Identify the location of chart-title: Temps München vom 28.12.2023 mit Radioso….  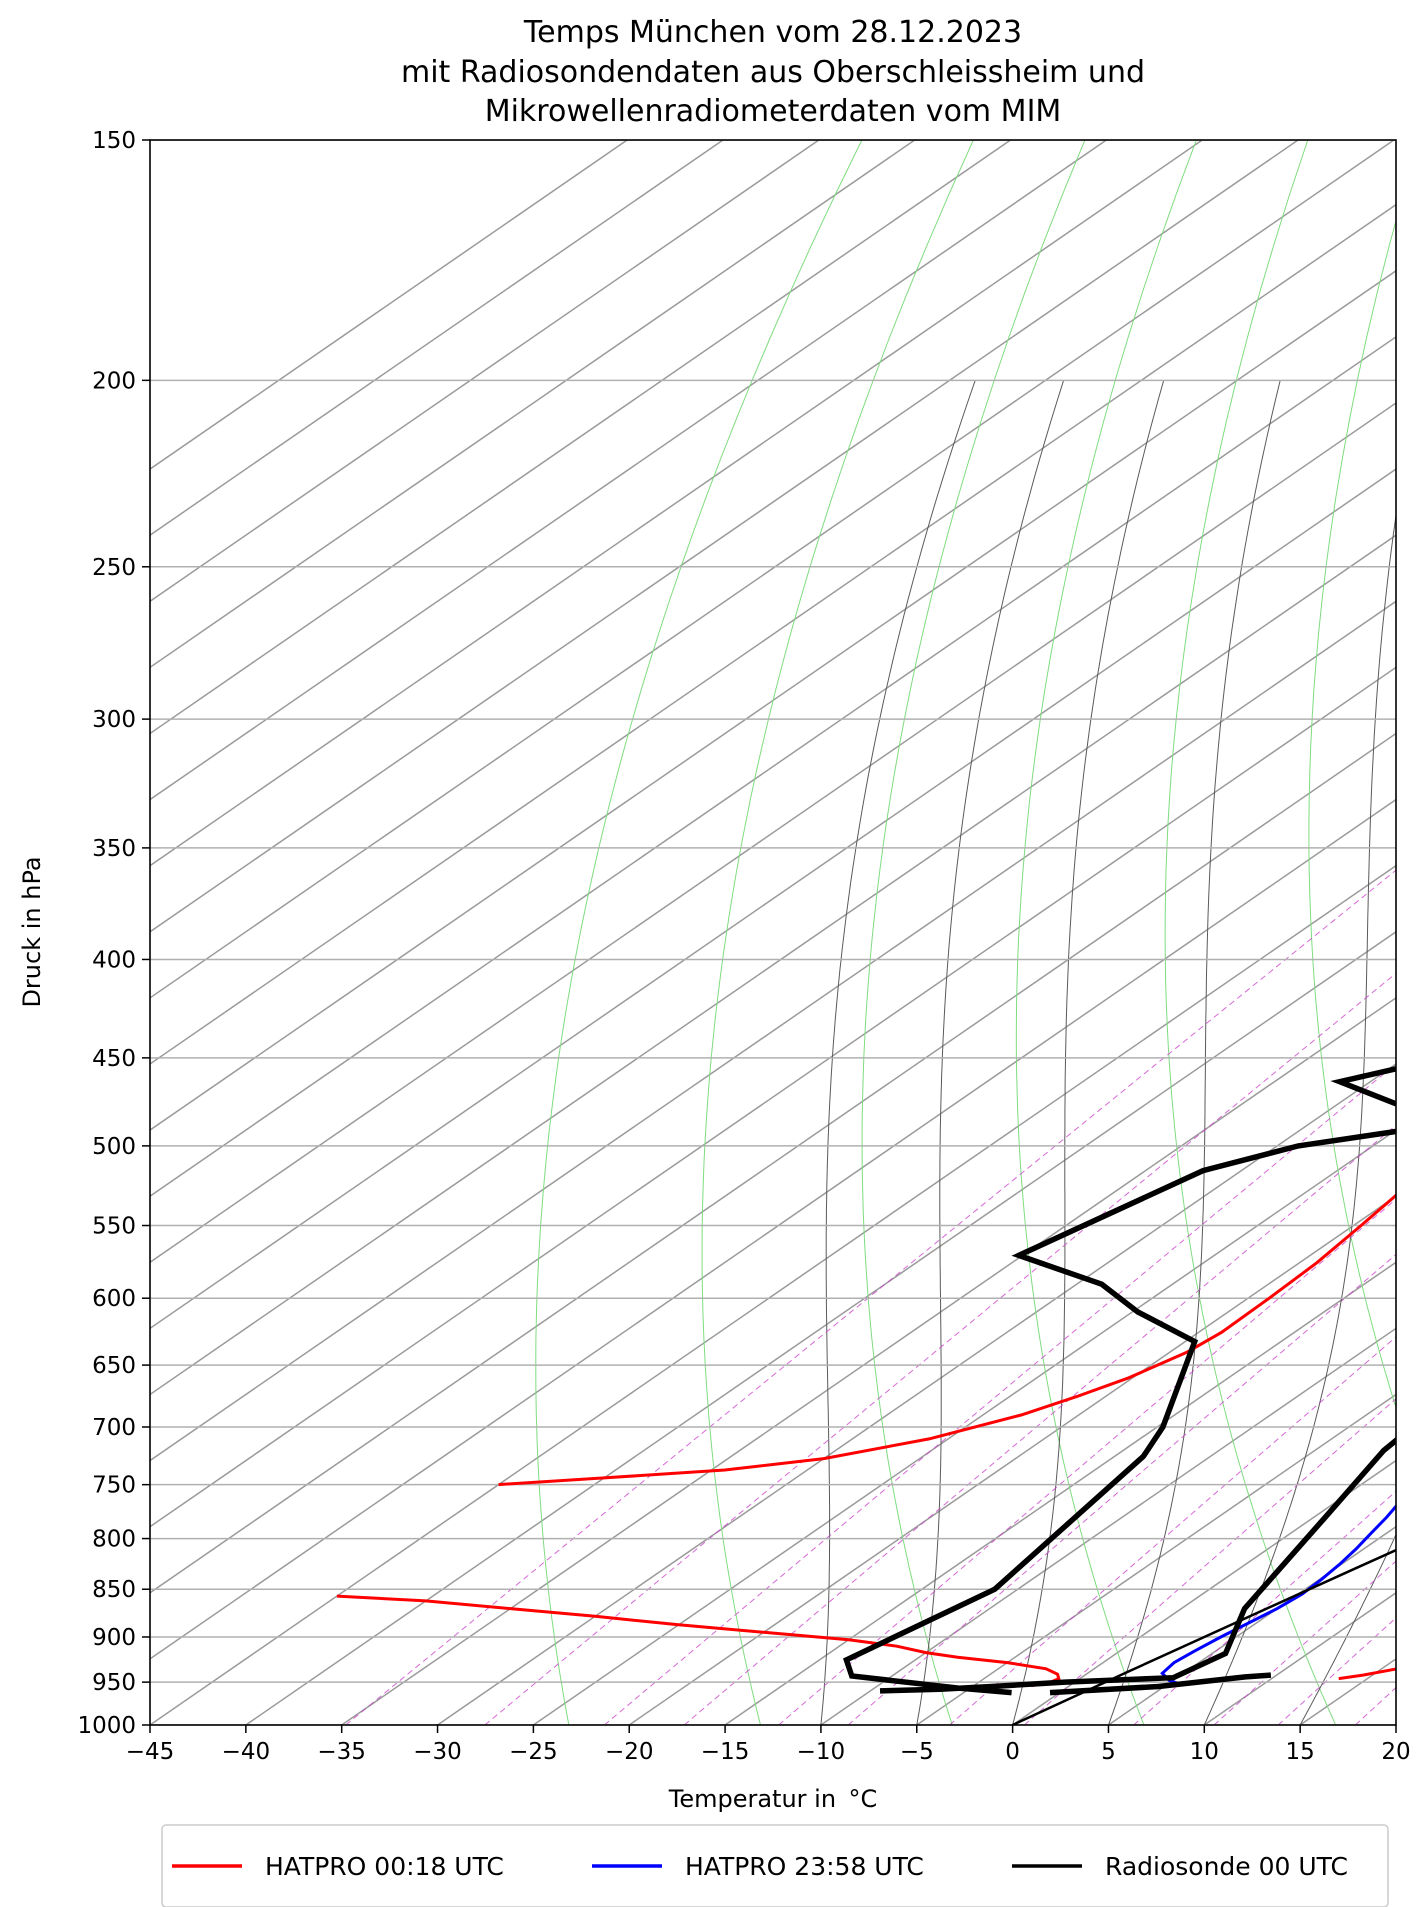
(773, 72).